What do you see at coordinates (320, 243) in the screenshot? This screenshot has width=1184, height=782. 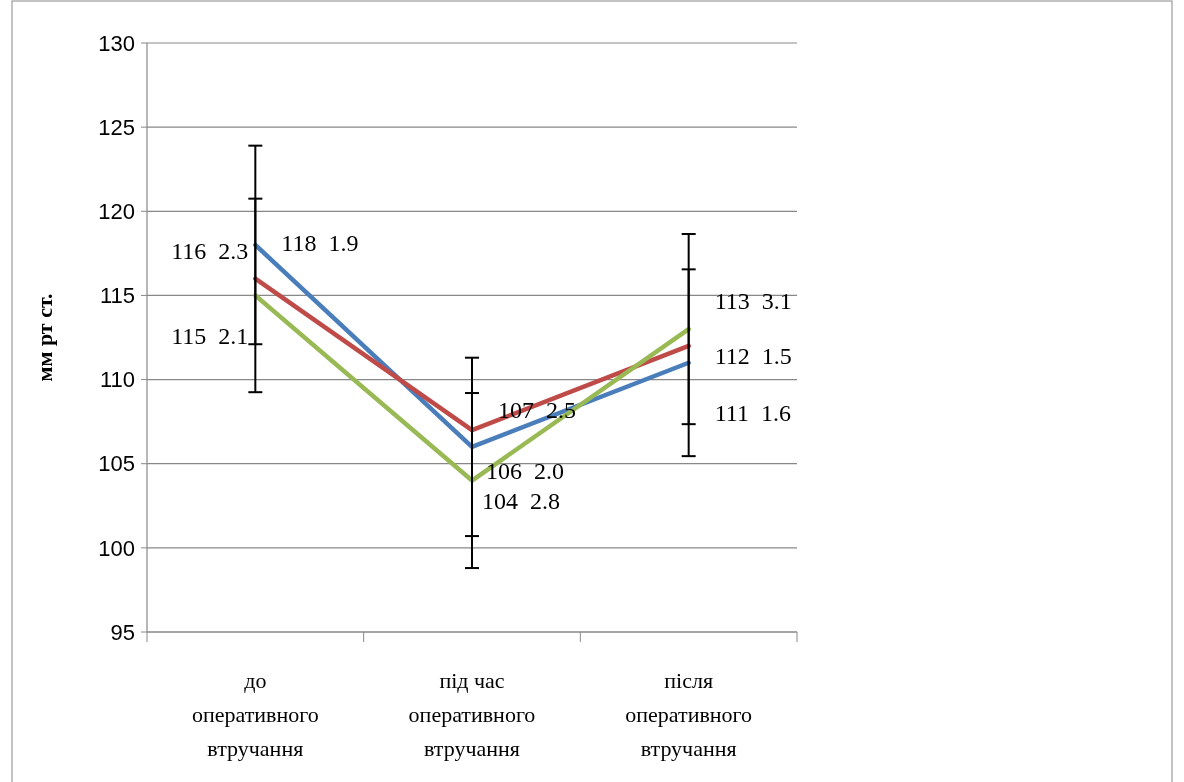 I see `data-label: 118 1.9` at bounding box center [320, 243].